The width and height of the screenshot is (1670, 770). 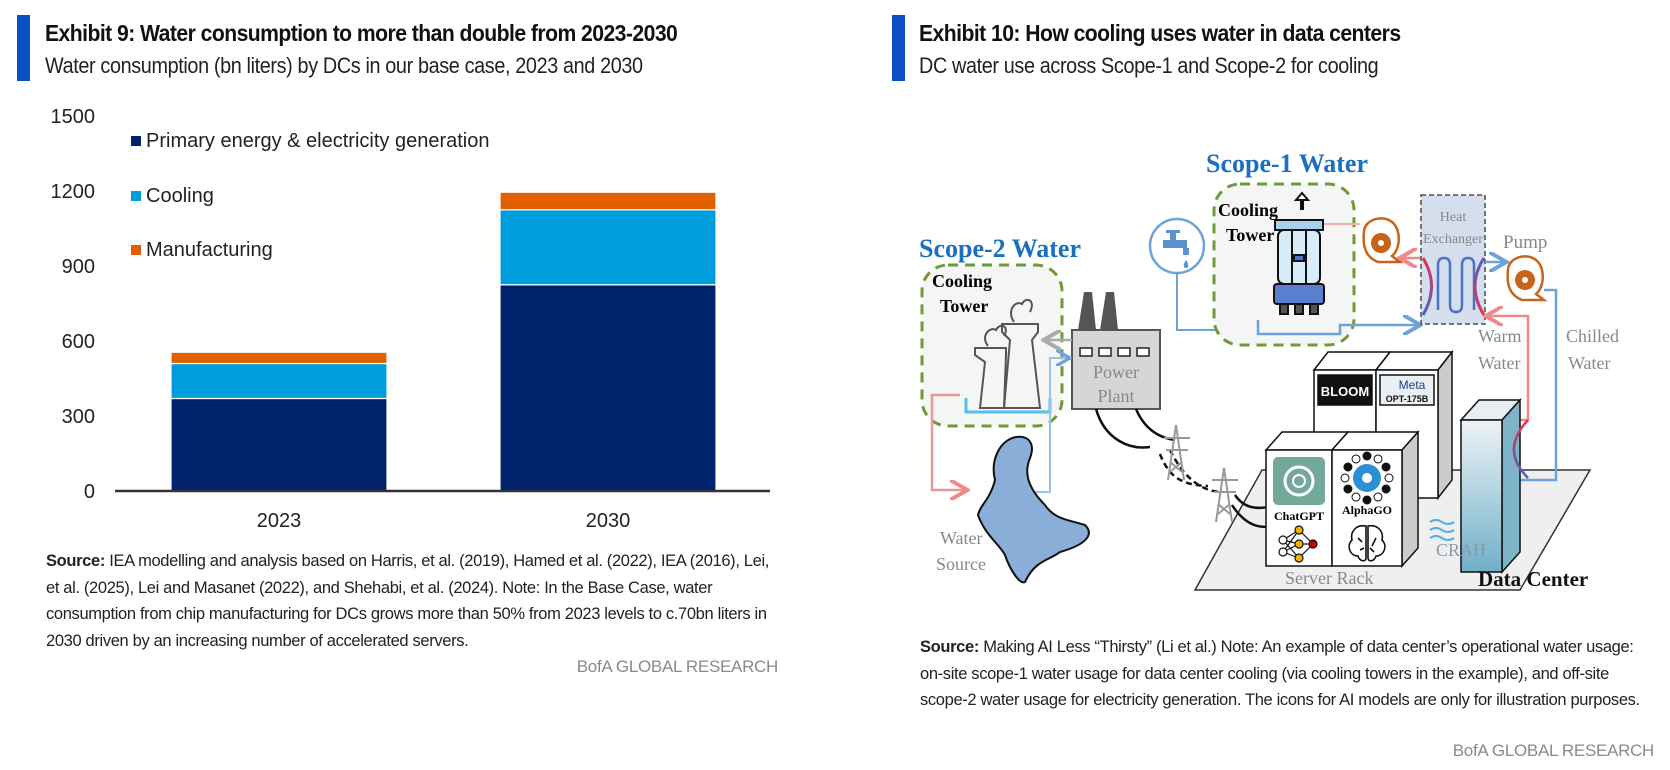 What do you see at coordinates (1299, 253) in the screenshot?
I see `cooling-tower-icon` at bounding box center [1299, 253].